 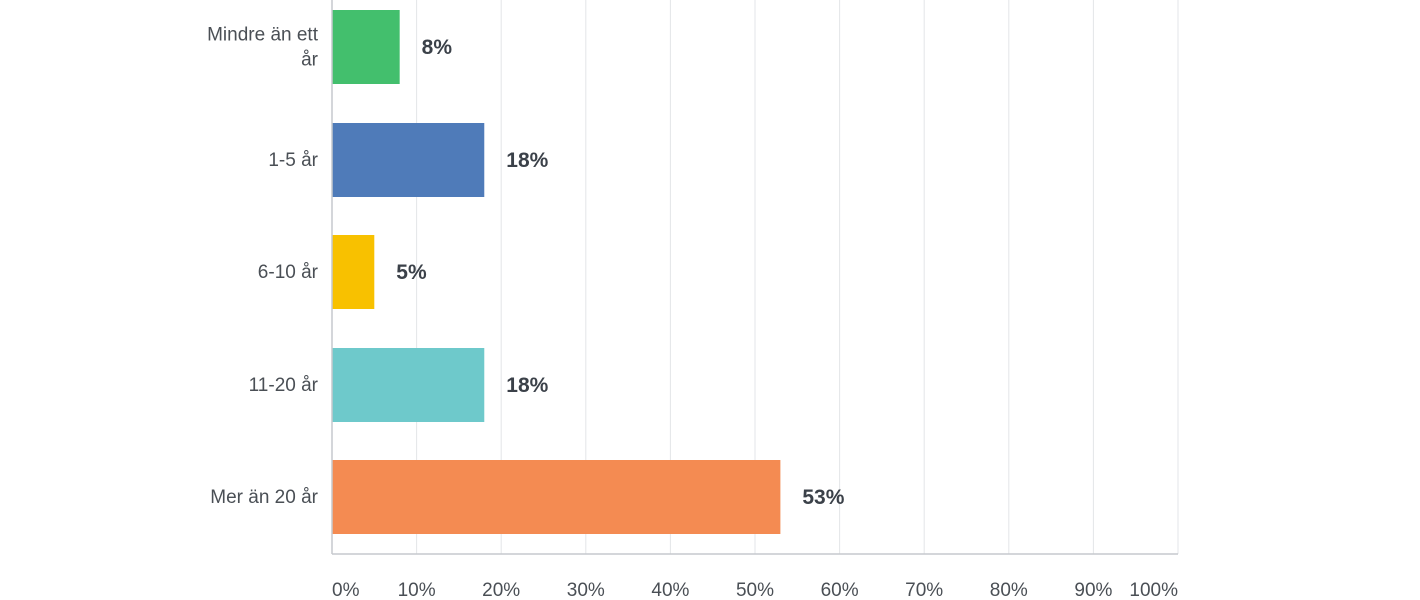 I want to click on category-label: Mindre än ett år, so click(x=263, y=48).